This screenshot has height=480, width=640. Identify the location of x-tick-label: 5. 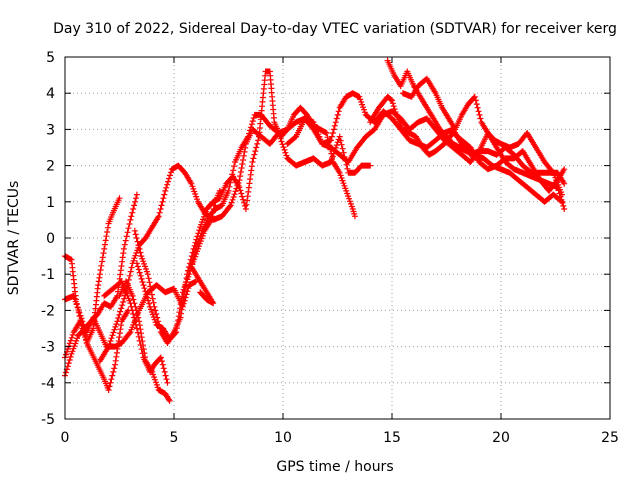
(174, 438).